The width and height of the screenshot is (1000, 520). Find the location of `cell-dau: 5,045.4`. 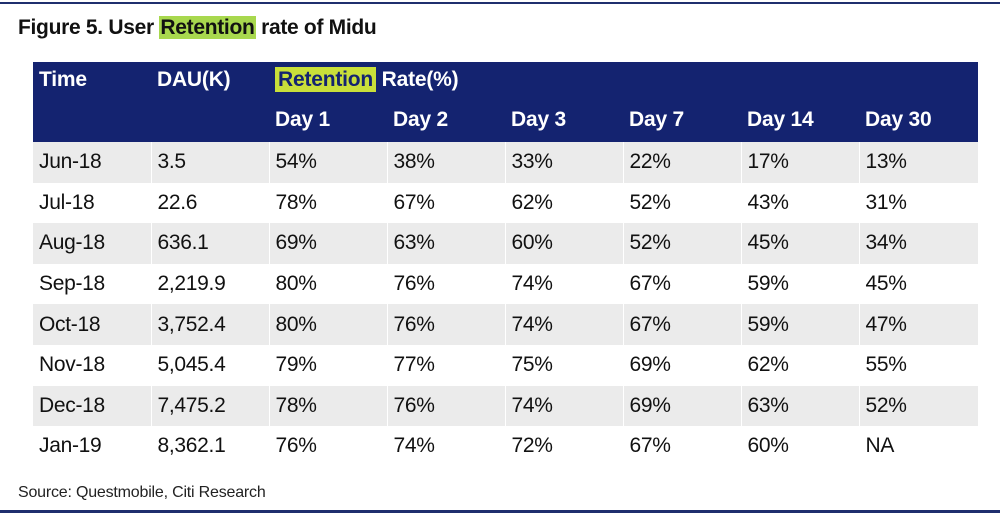

cell-dau: 5,045.4 is located at coordinates (210, 365).